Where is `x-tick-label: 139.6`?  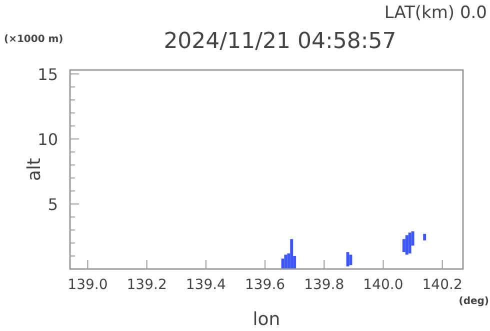
x-tick-label: 139.6 is located at coordinates (265, 285).